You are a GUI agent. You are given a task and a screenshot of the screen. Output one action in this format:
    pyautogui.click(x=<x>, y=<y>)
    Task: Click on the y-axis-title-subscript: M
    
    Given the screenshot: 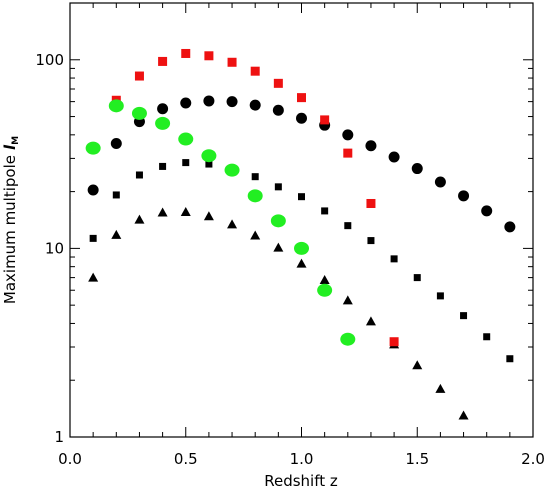 What is the action you would take?
    pyautogui.click(x=16, y=140)
    